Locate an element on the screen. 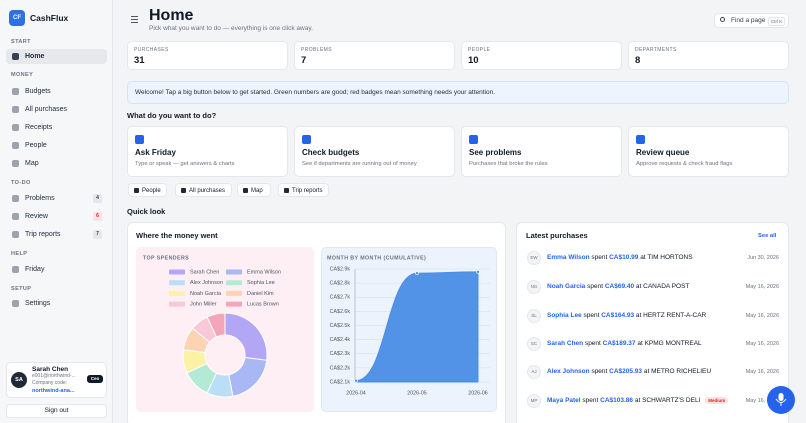  card-title: Where the money went is located at coordinates (177, 235).